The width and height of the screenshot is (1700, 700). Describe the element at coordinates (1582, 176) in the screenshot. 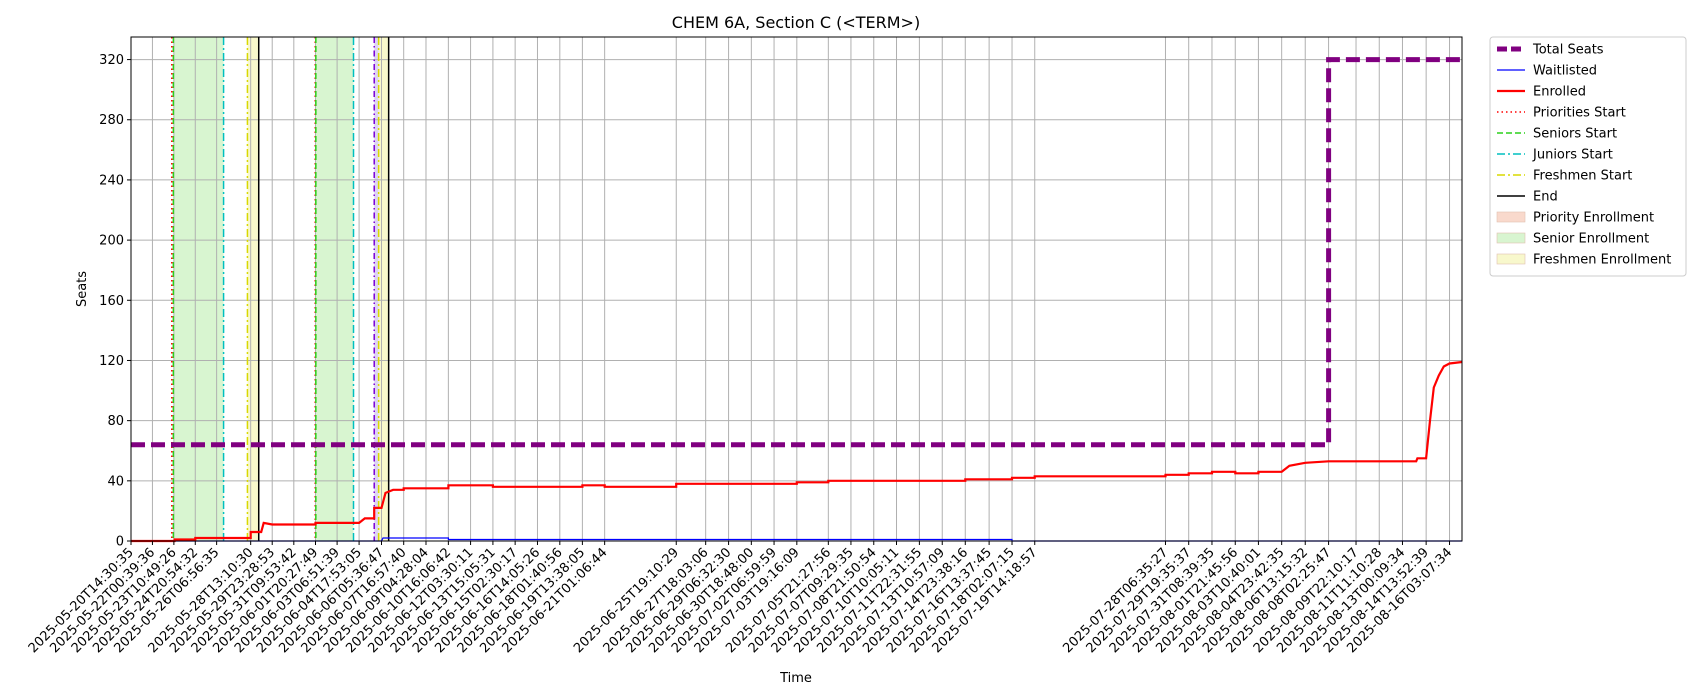

I see `legend-label: Freshmen Start` at that location.